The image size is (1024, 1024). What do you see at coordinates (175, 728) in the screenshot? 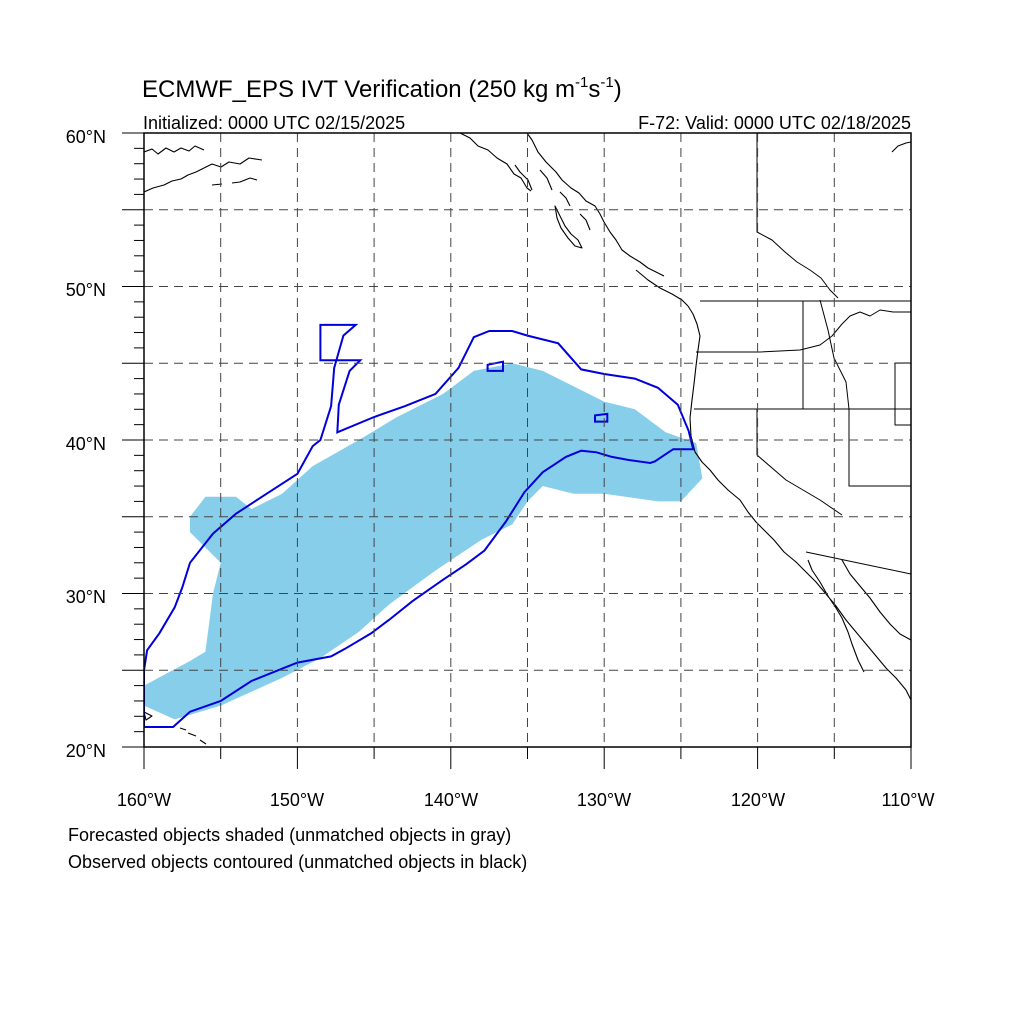
I see `hawaii-islands` at bounding box center [175, 728].